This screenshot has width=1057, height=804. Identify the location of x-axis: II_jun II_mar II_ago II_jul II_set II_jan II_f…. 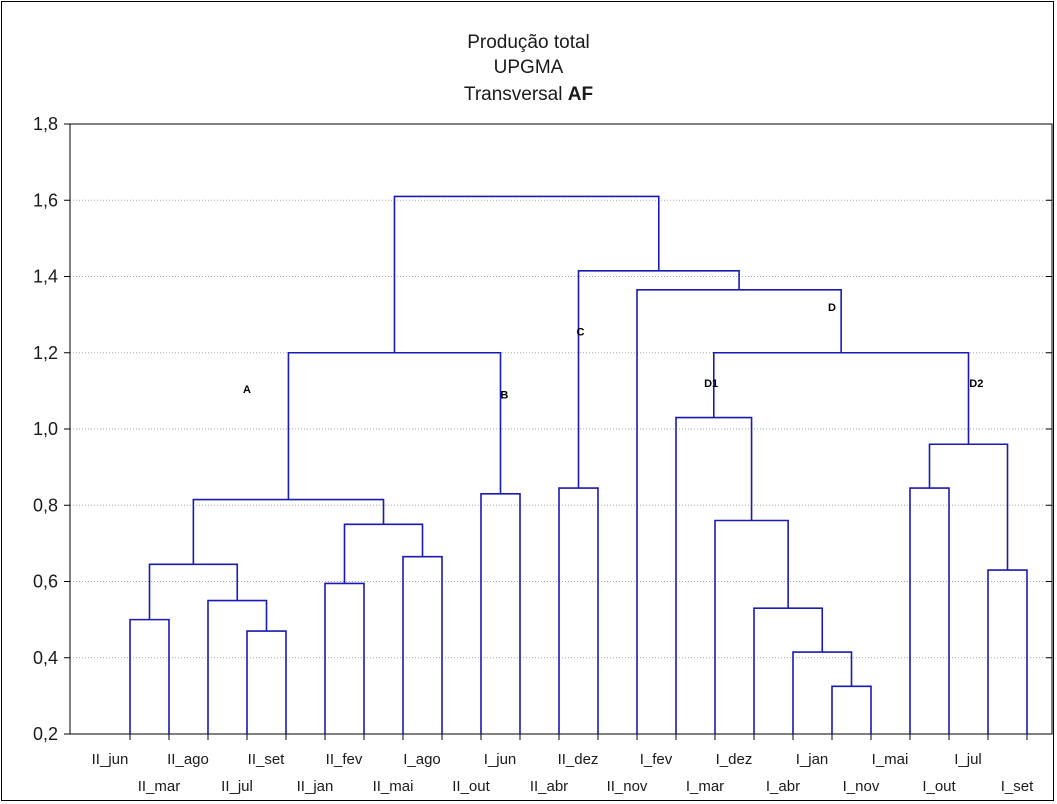
(563, 764).